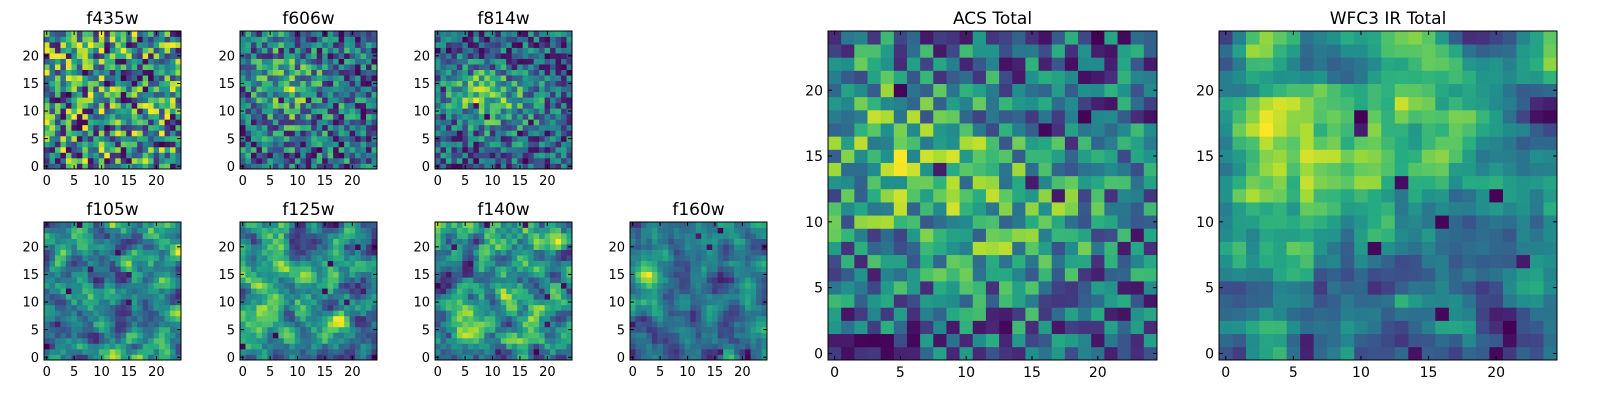 The width and height of the screenshot is (1600, 400). What do you see at coordinates (231, 139) in the screenshot?
I see `y-tick-label: 5` at bounding box center [231, 139].